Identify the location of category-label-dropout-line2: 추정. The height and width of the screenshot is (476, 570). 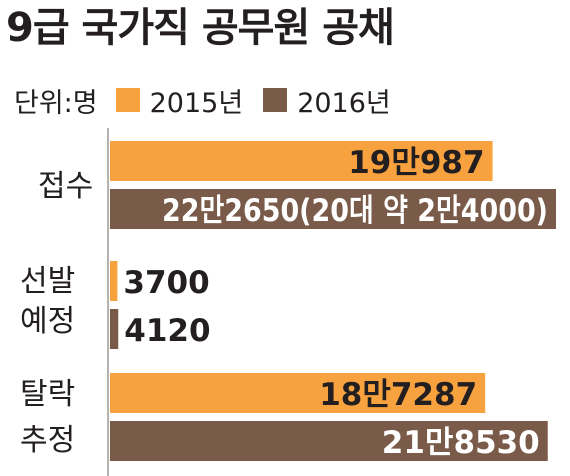
(48, 440).